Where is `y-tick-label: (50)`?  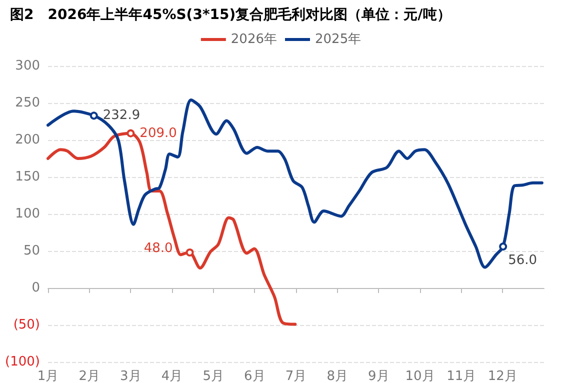 y-tick-label: (50) is located at coordinates (26, 325).